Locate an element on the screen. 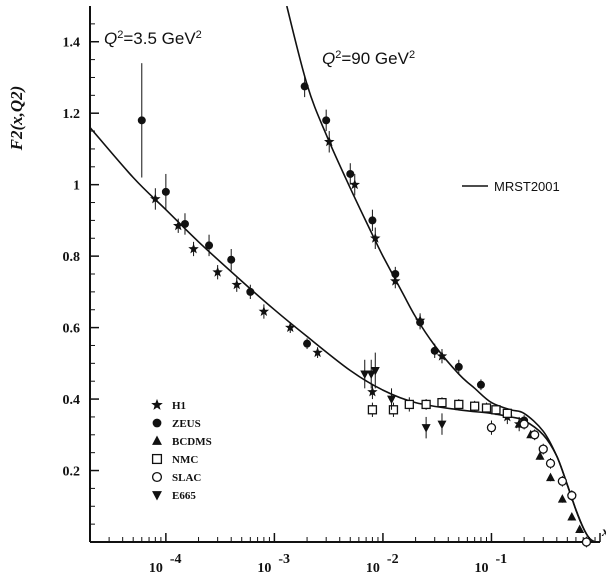 The width and height of the screenshot is (606, 586). legend-h1-marker is located at coordinates (157, 404).